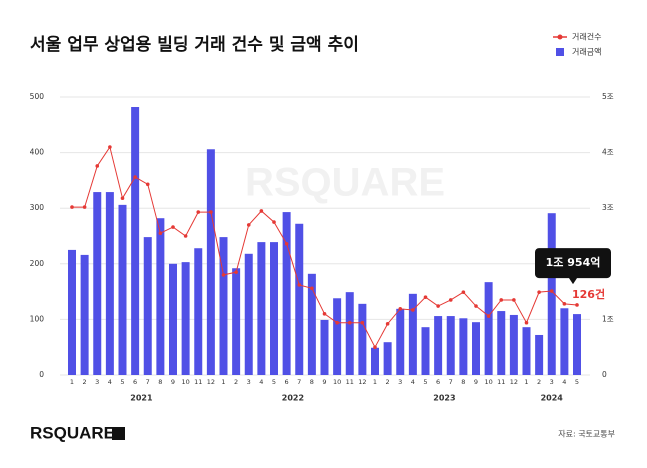 This screenshot has height=468, width=647. What do you see at coordinates (608, 318) in the screenshot?
I see `y2-tick-label: 1조` at bounding box center [608, 318].